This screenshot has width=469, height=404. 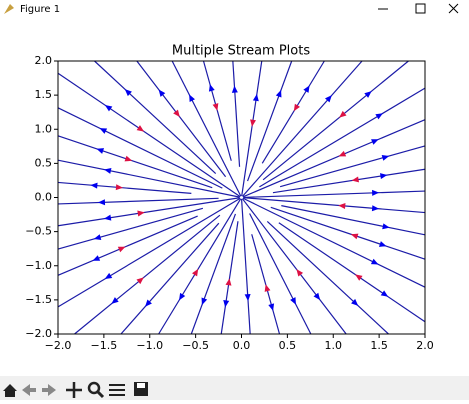 I want to click on zoom-button, so click(x=94, y=388).